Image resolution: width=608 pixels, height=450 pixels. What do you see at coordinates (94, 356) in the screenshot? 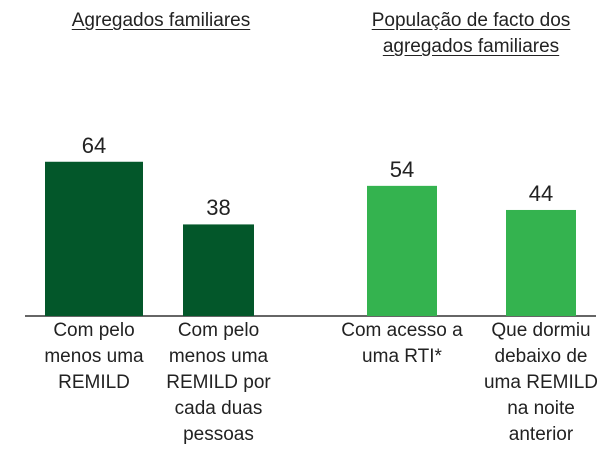
I see `category-label: Com pelo menos uma REMILD` at bounding box center [94, 356].